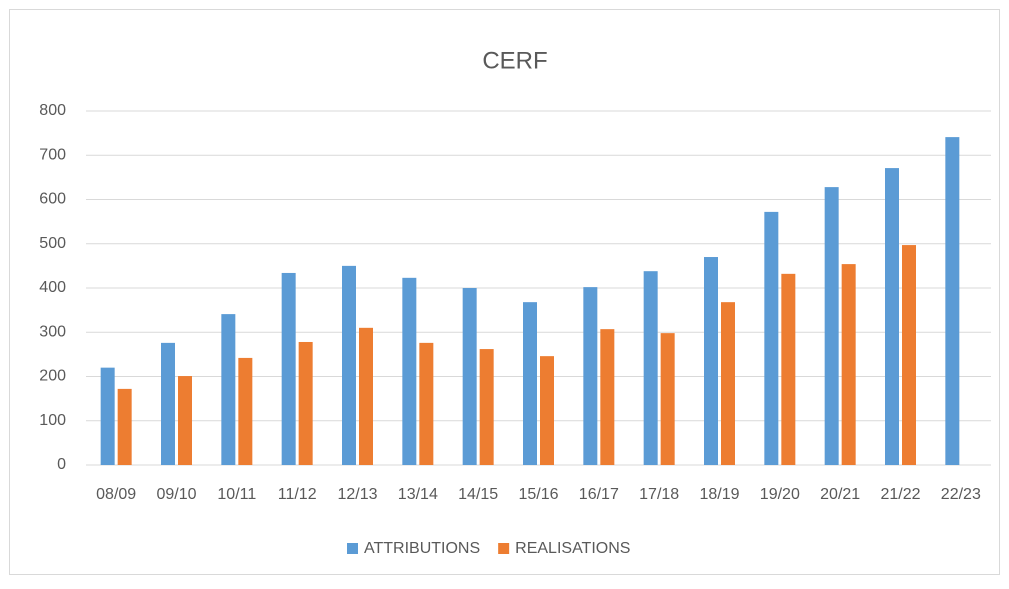  Describe the element at coordinates (236, 494) in the screenshot. I see `x-tick-label: 10/11` at that location.